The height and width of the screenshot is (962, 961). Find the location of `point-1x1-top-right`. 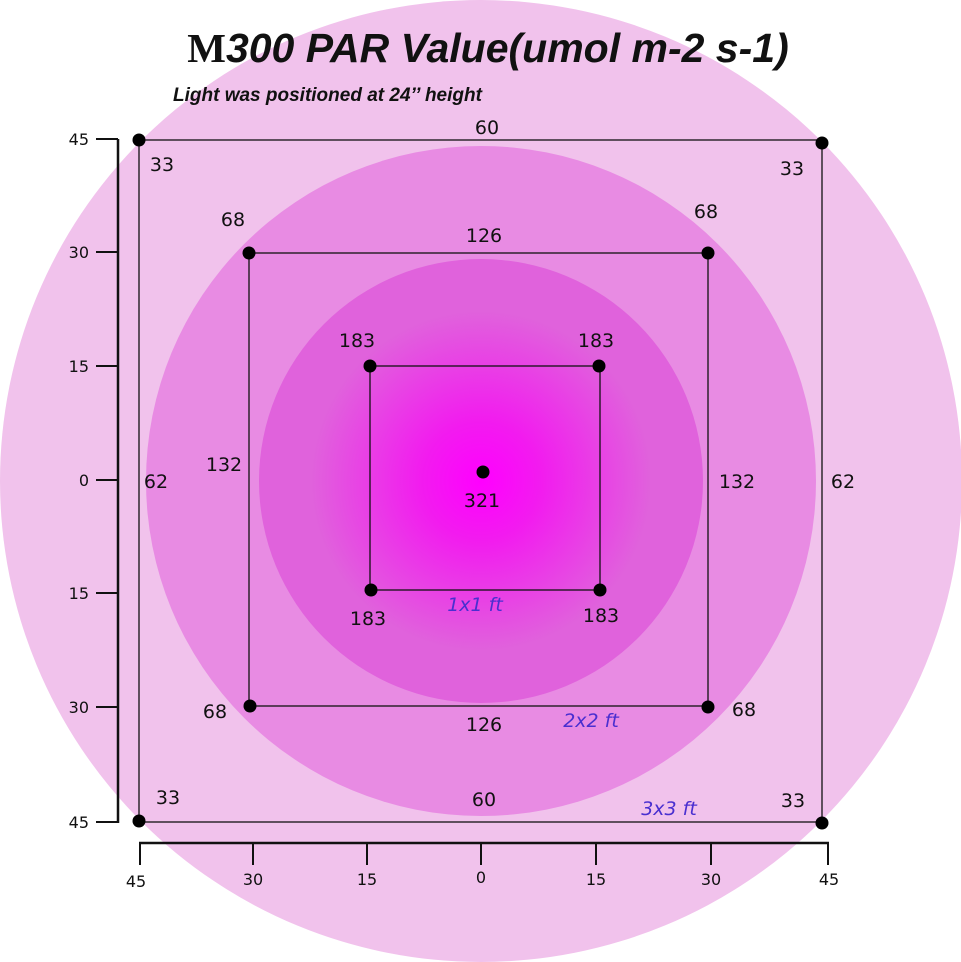

point-1x1-top-right is located at coordinates (599, 366).